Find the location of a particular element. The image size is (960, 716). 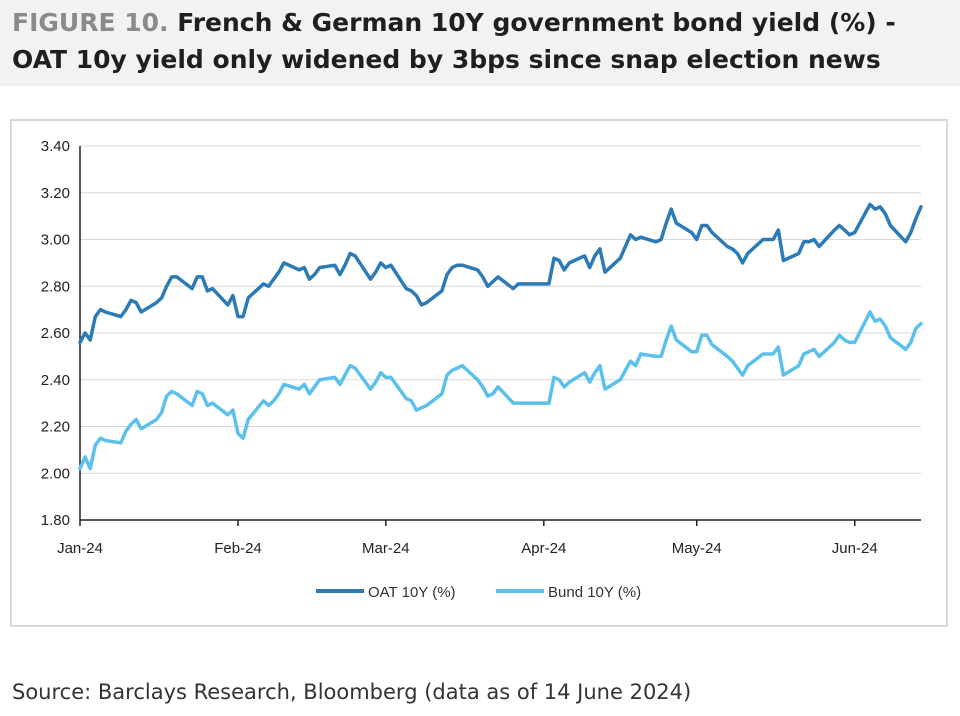

y-tick-label: 3.20 is located at coordinates (55, 193).